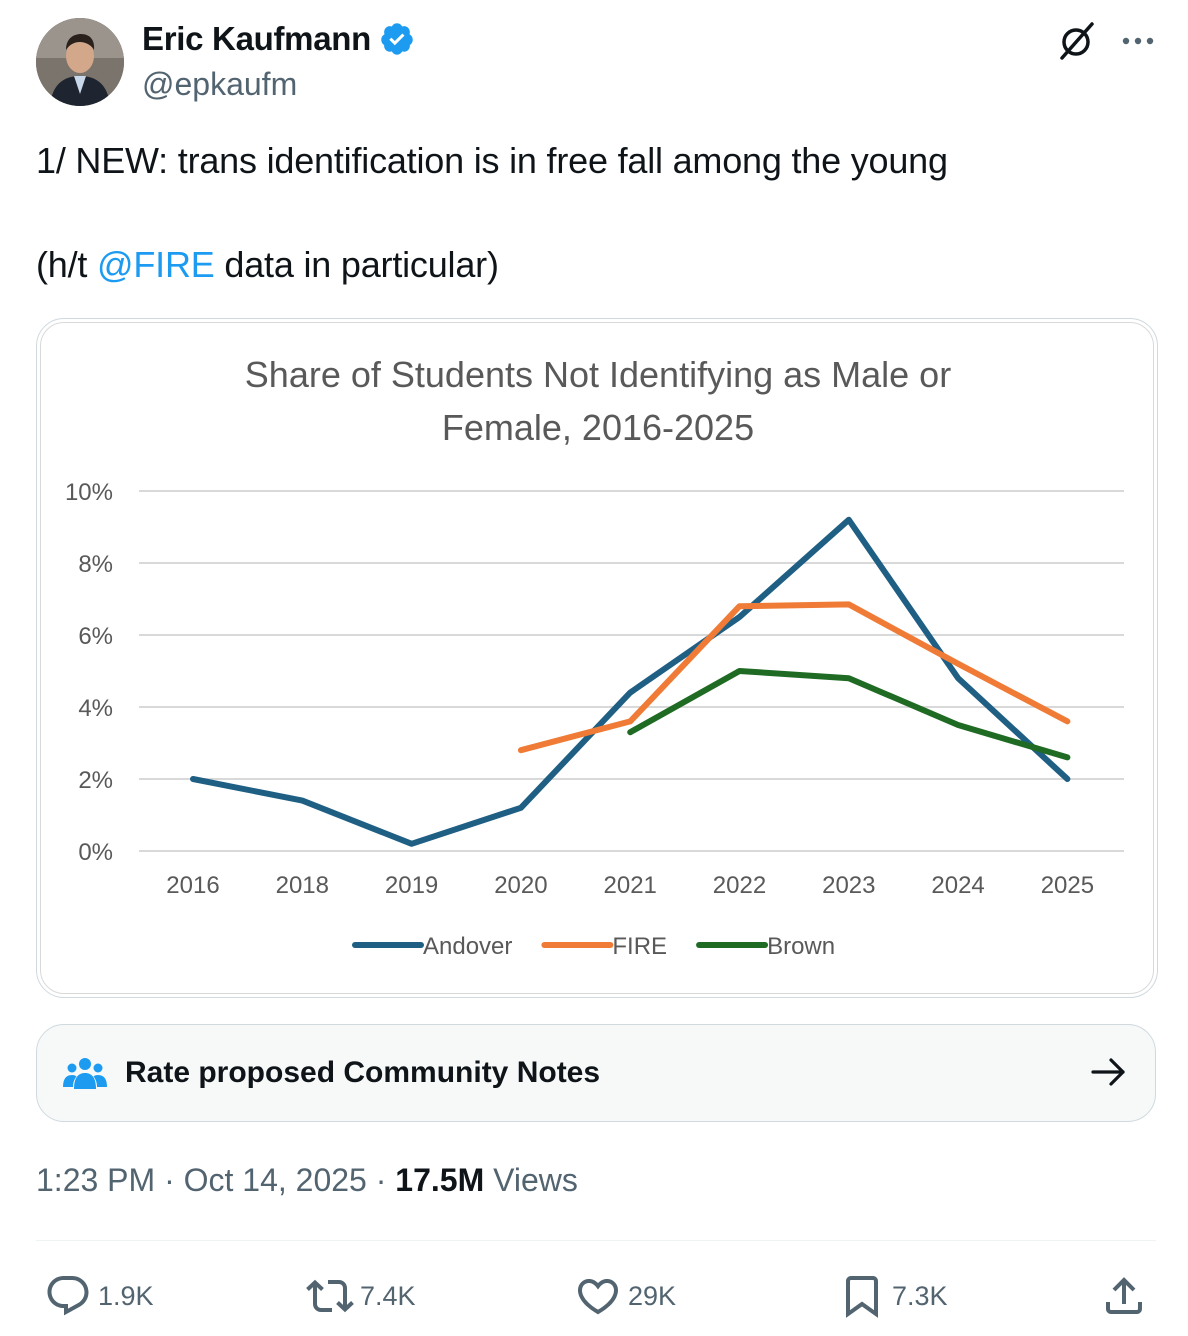 Image resolution: width=1188 pixels, height=1336 pixels. I want to click on x-tick-label: 2024, so click(957, 885).